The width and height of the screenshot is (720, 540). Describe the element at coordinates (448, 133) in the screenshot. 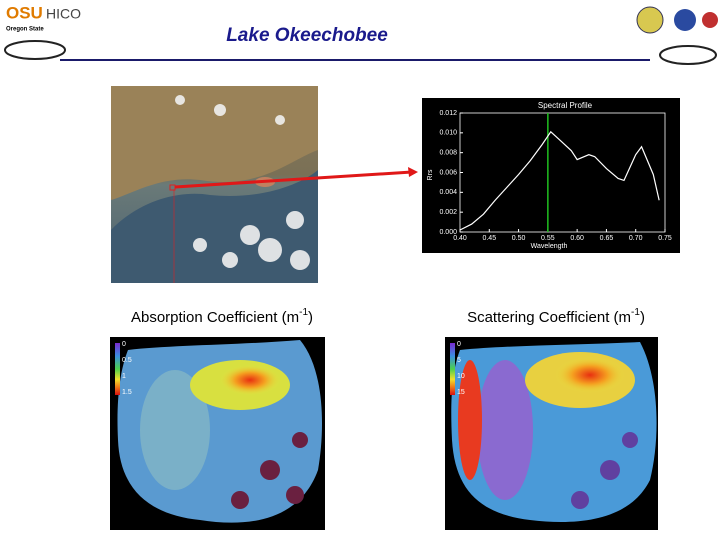

I see `y-tick-label: 0.010` at that location.